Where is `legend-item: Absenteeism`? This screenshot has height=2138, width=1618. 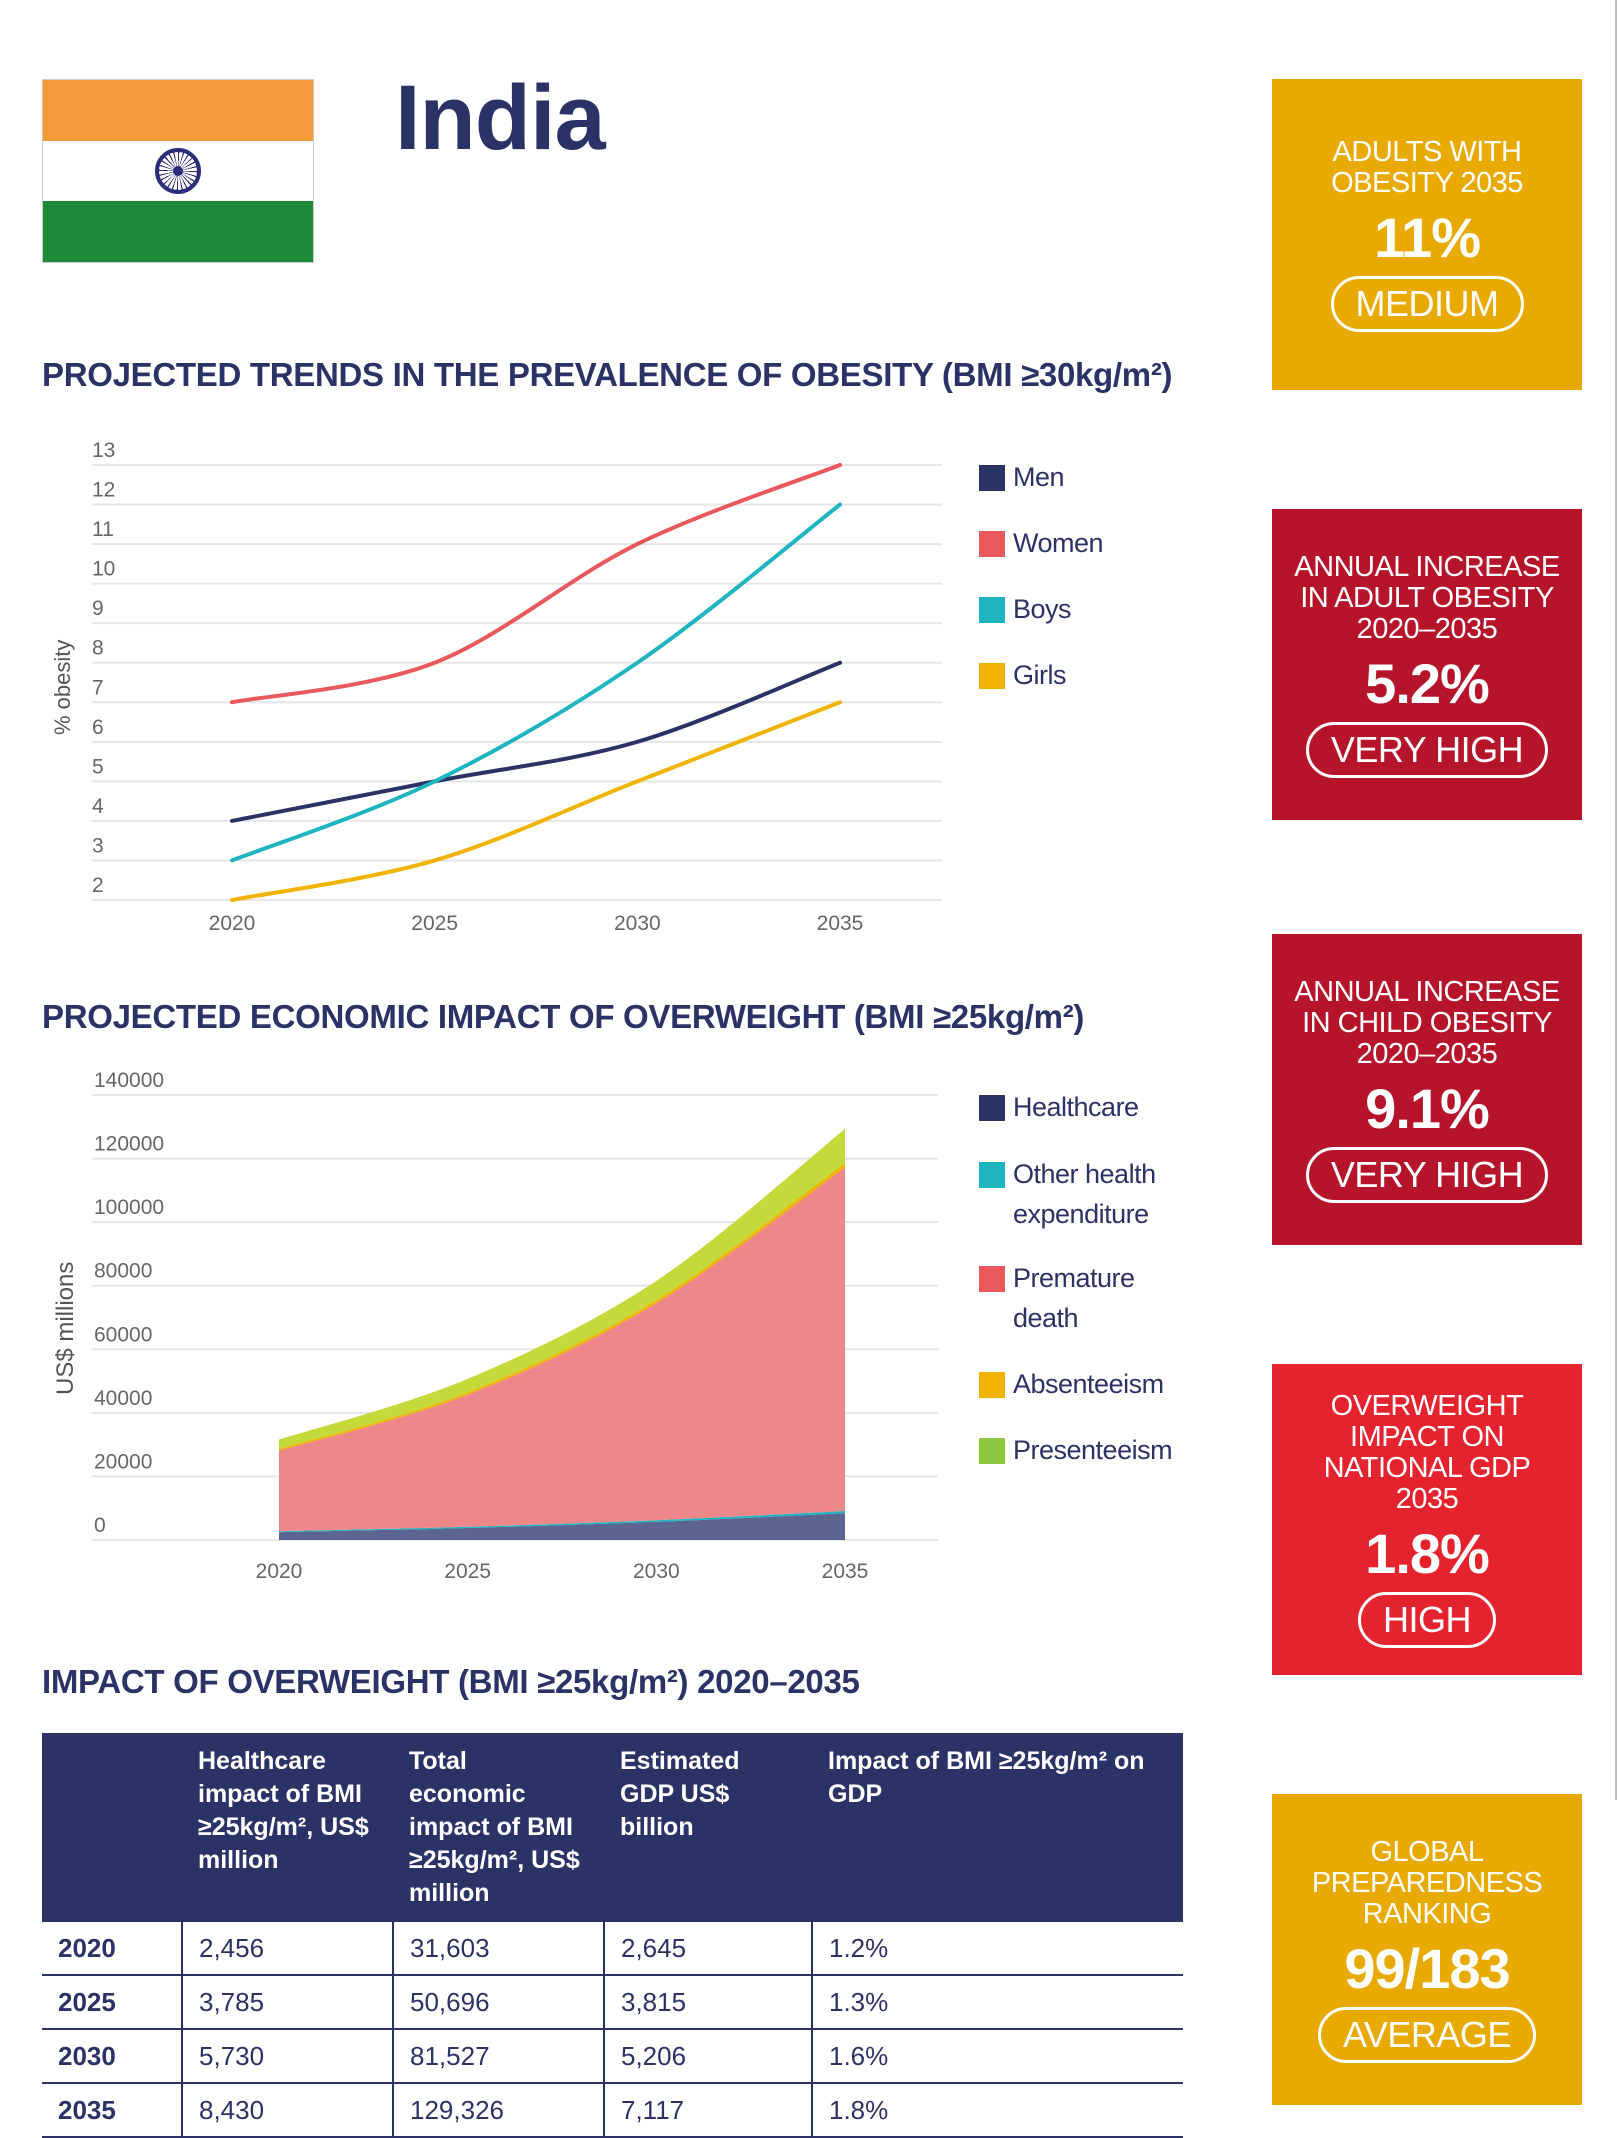
legend-item: Absenteeism is located at coordinates (1091, 1386).